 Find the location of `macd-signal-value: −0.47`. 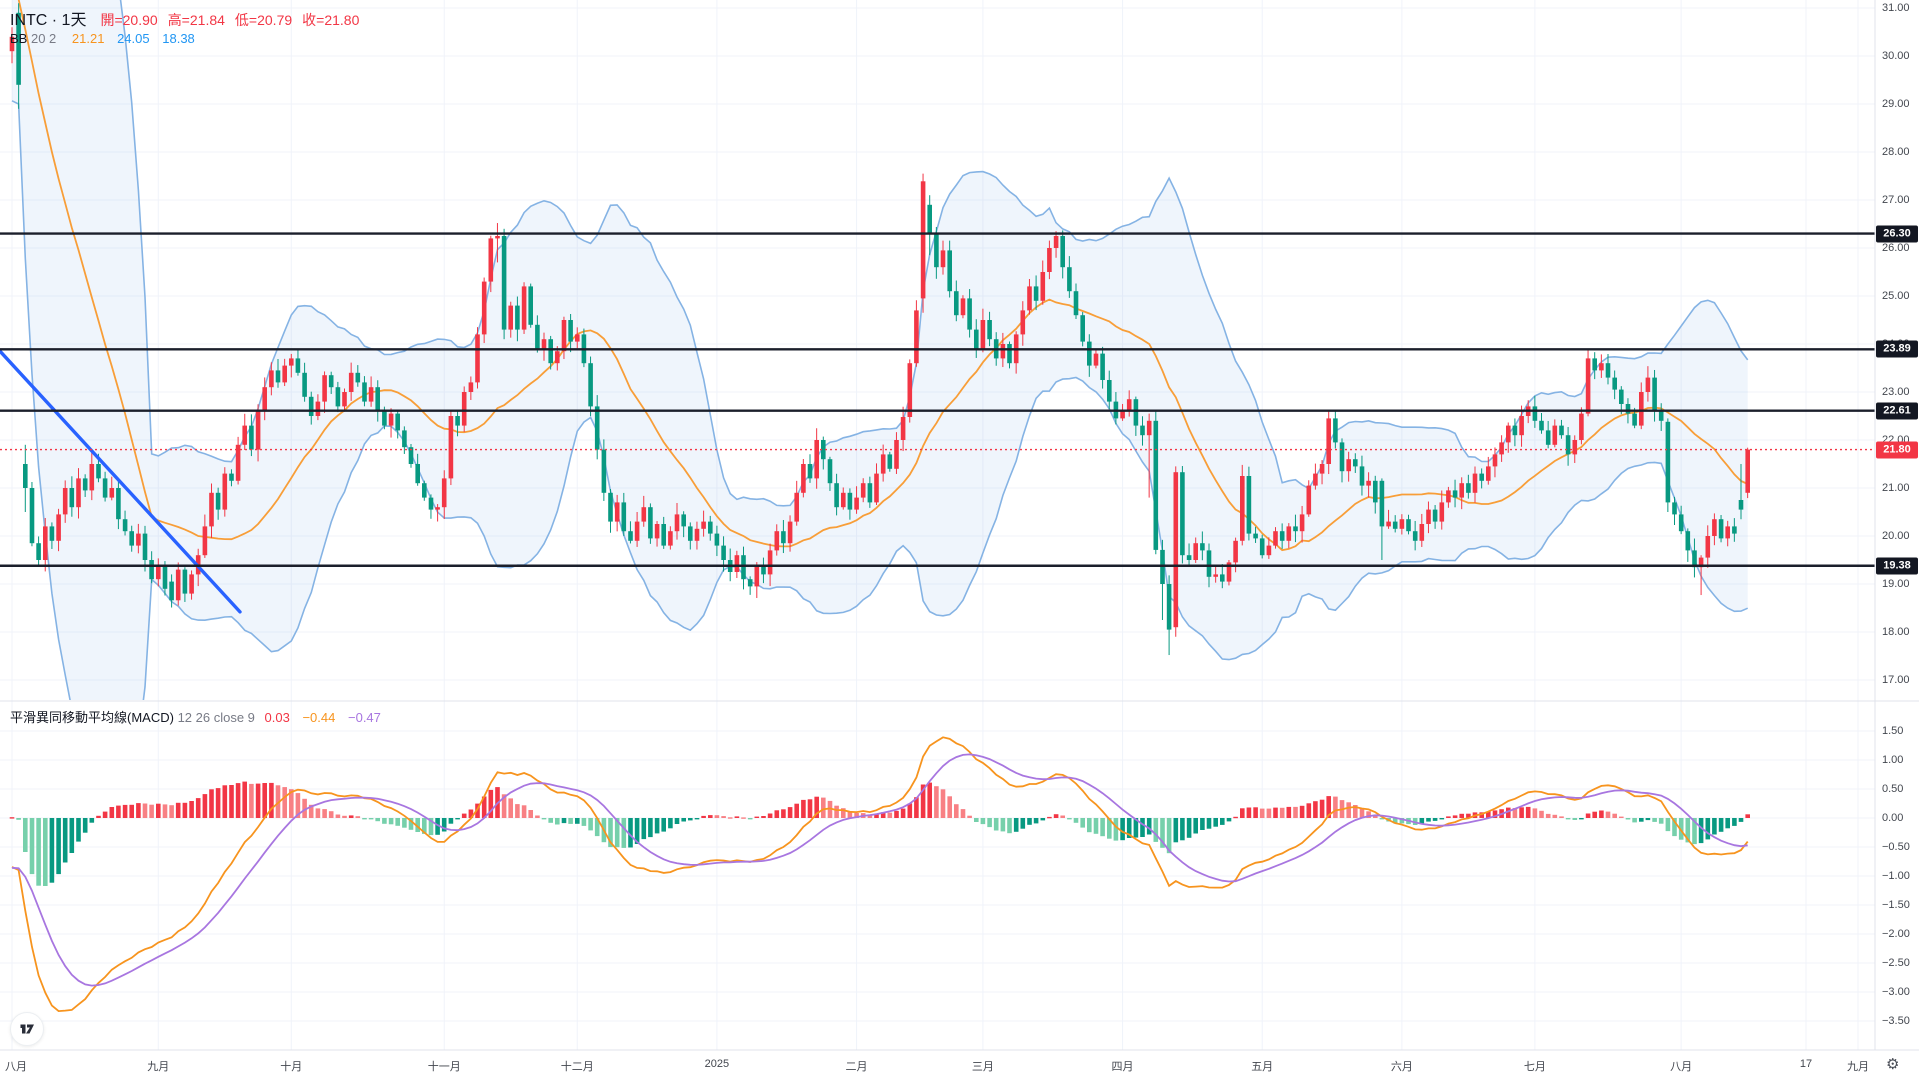

macd-signal-value: −0.47 is located at coordinates (364, 717).